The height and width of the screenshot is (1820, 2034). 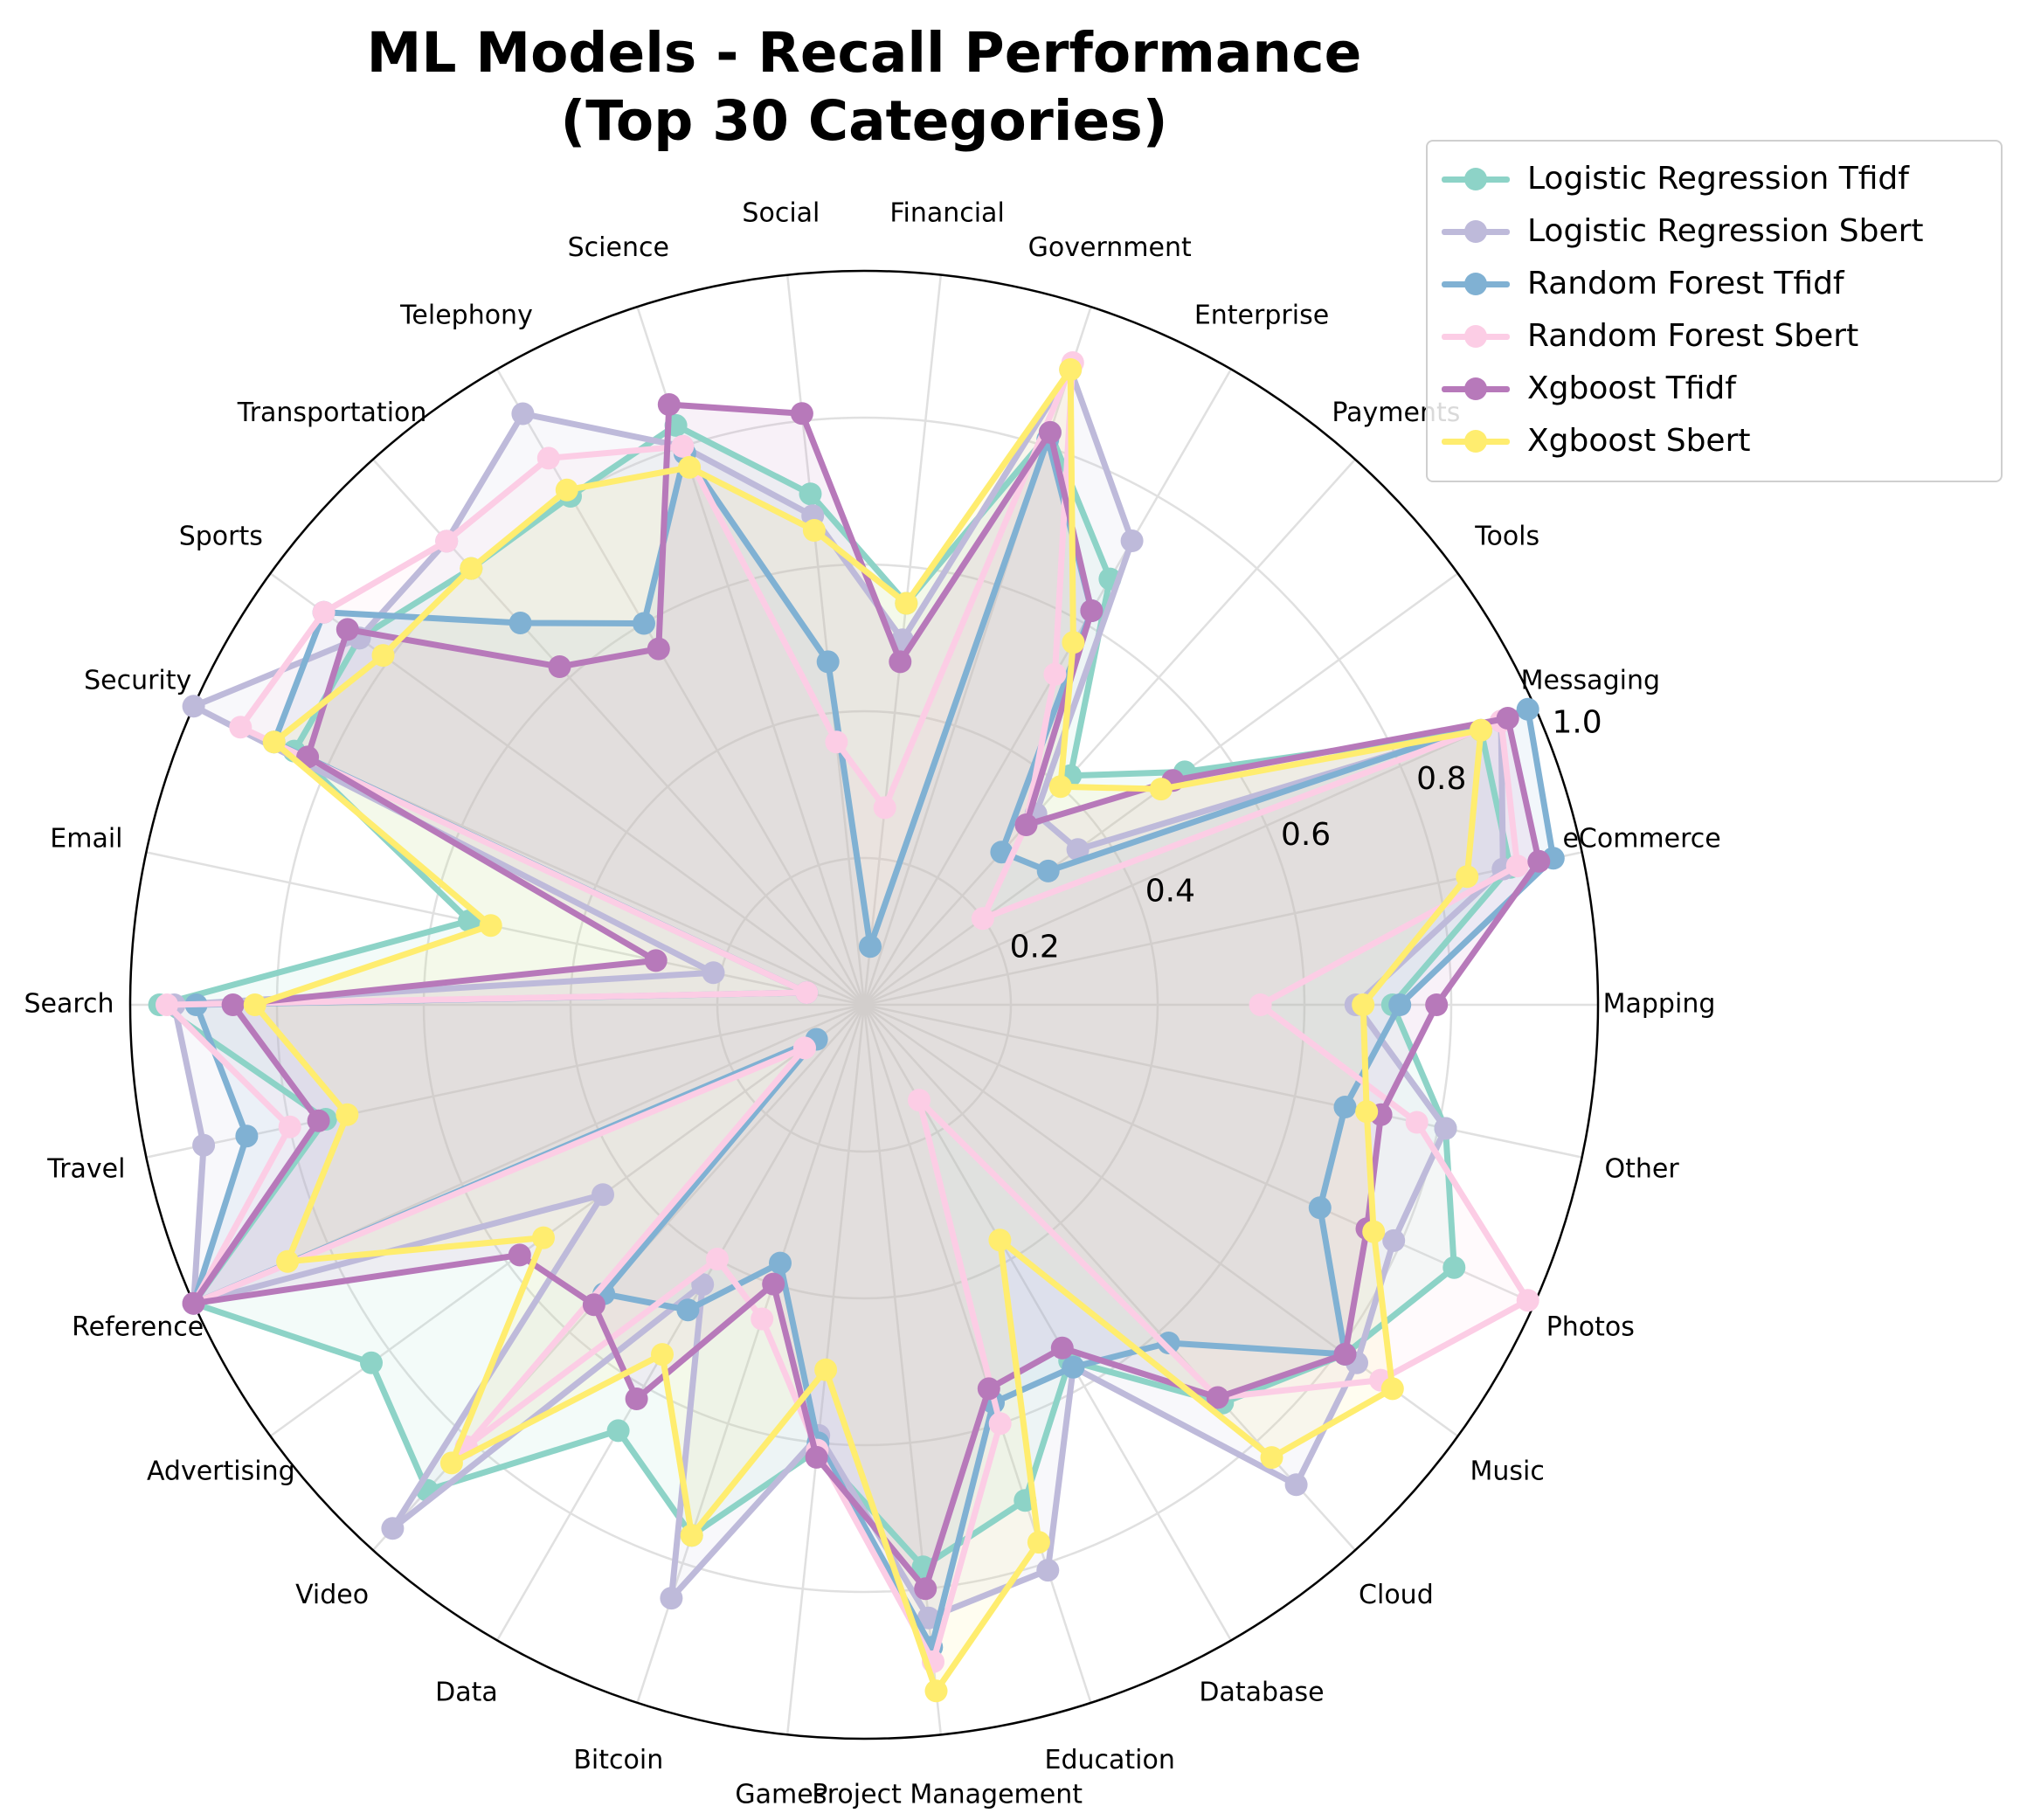 I want to click on category-label: Telephony, so click(x=466, y=315).